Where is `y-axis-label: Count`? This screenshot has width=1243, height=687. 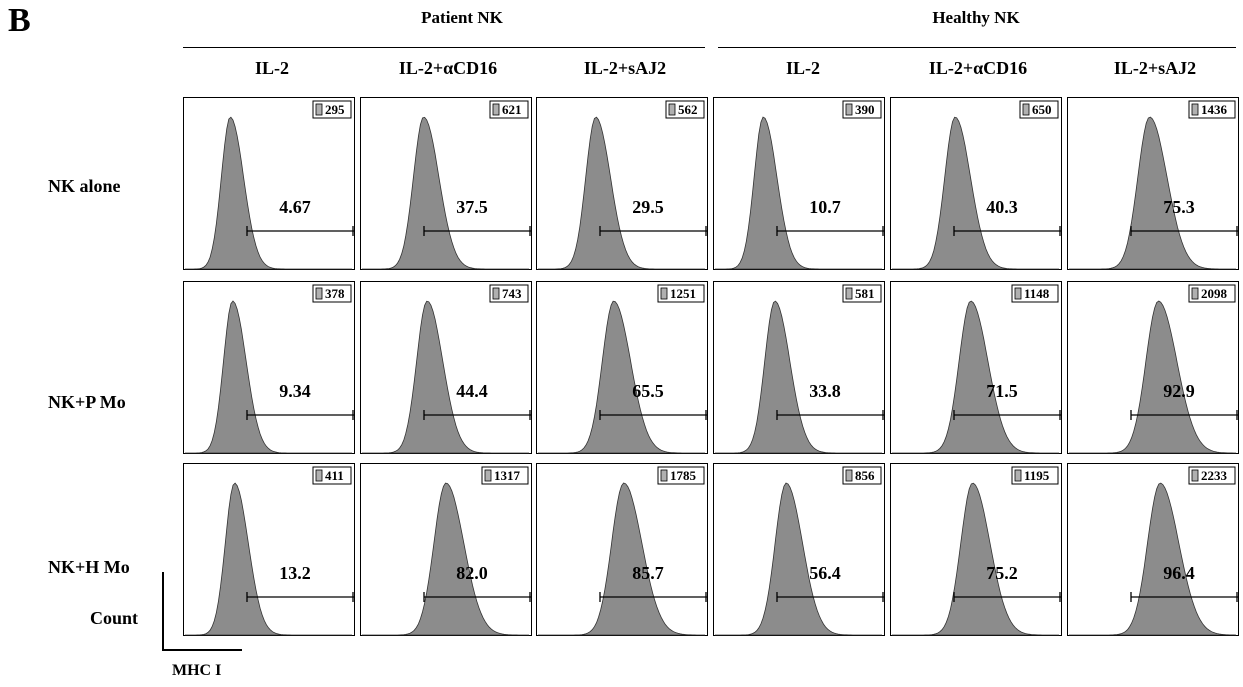 y-axis-label: Count is located at coordinates (114, 618).